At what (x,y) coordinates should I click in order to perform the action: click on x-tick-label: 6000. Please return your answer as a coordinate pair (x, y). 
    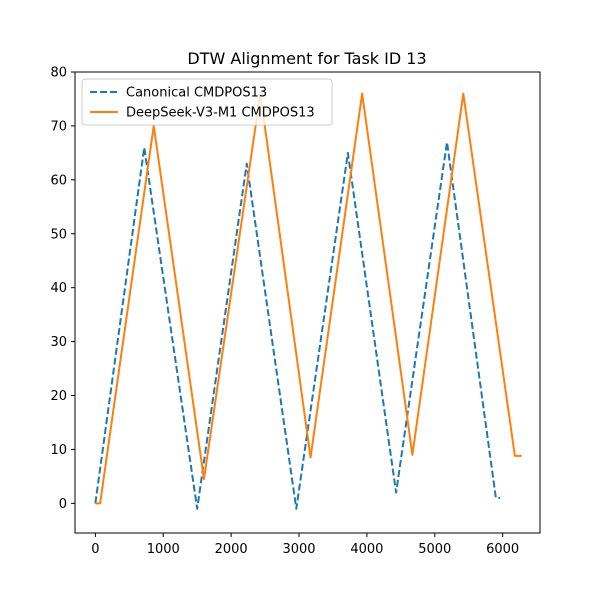
    Looking at the image, I should click on (502, 549).